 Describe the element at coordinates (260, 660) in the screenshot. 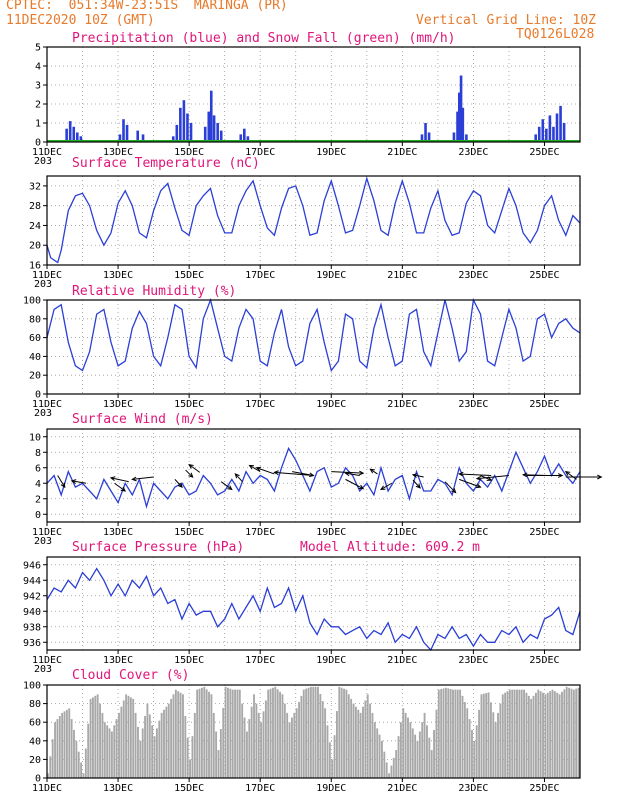

I see `pressure-xtick-label: 17DEC` at that location.